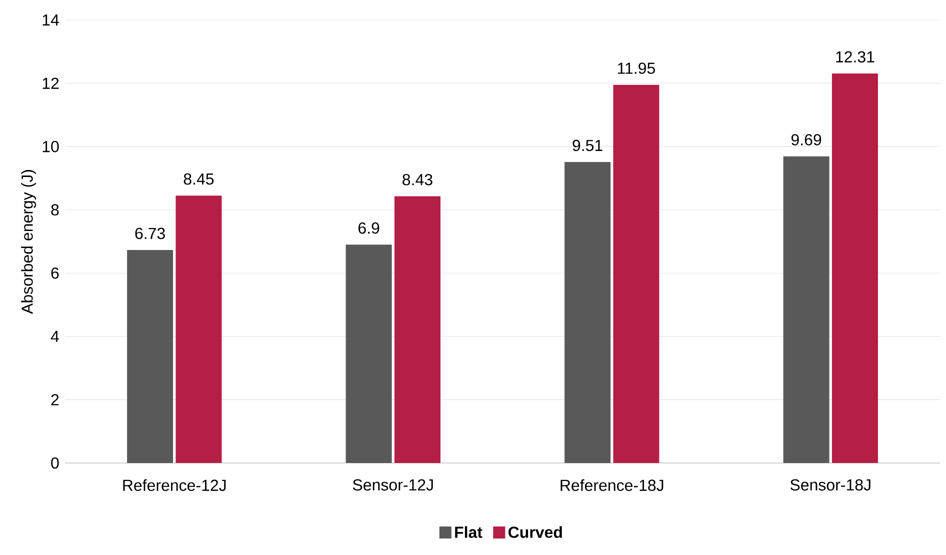 Image resolution: width=946 pixels, height=555 pixels. I want to click on y-tick-label: 2, so click(55, 400).